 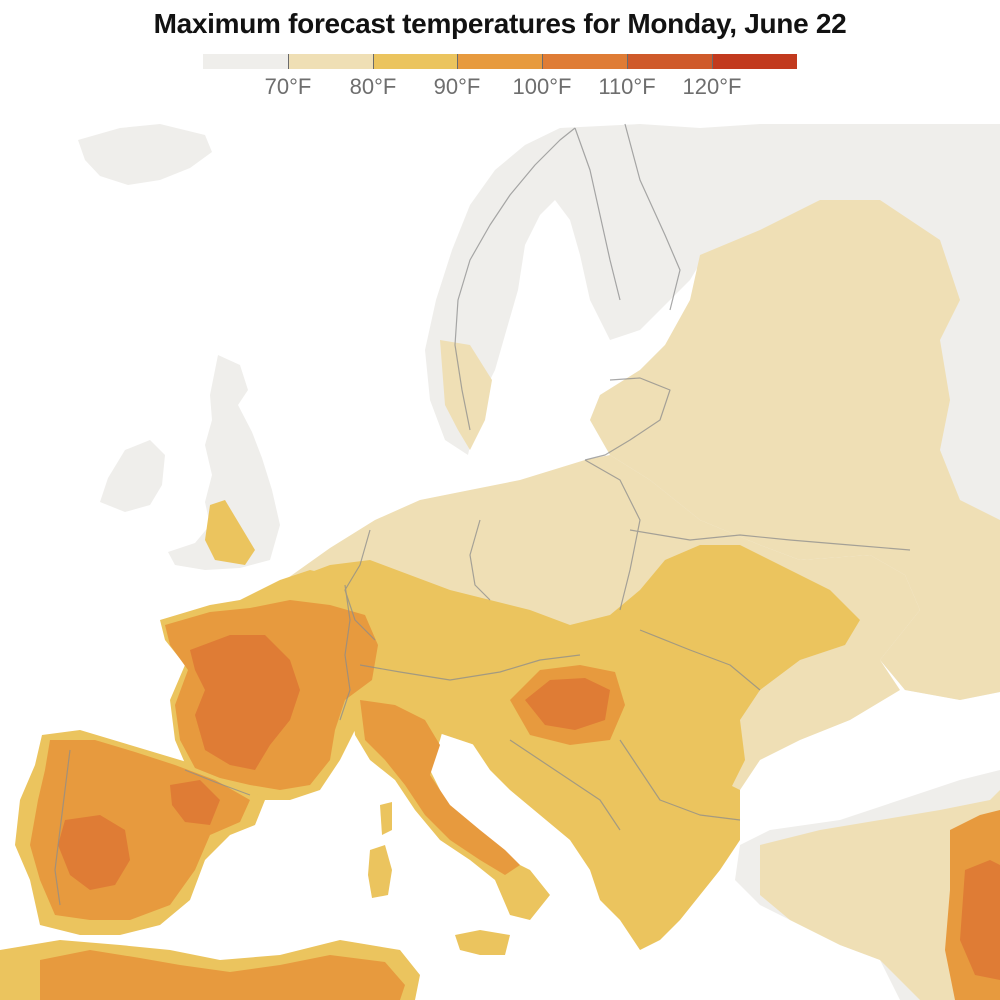 What do you see at coordinates (515, 279) in the screenshot?
I see `border-norway-sweden` at bounding box center [515, 279].